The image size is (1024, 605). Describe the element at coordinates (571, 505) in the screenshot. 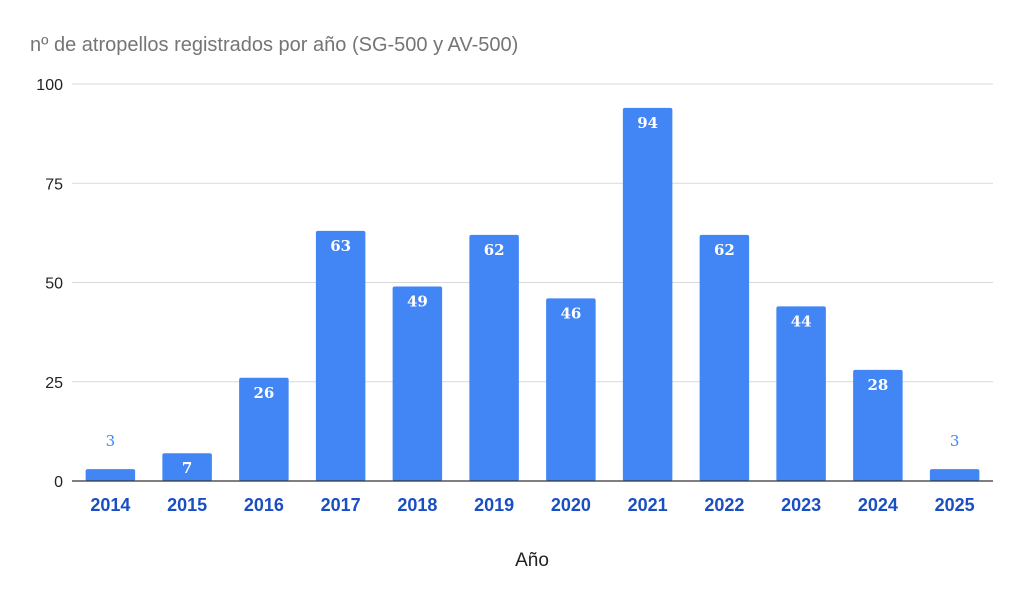

I see `x-tick-label: 2020` at that location.